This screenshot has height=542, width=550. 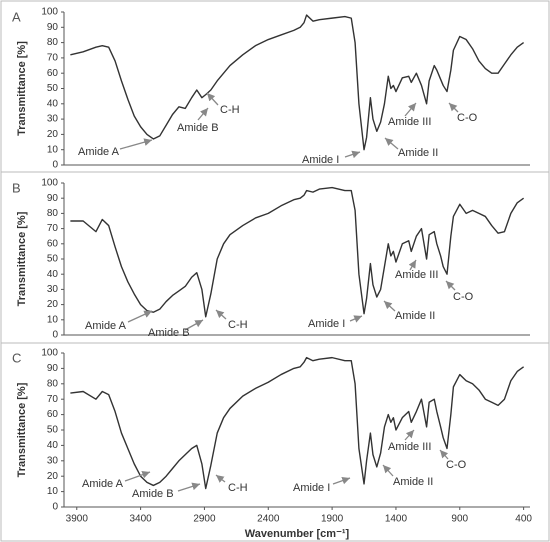 I want to click on panel-label: C, so click(x=16, y=357).